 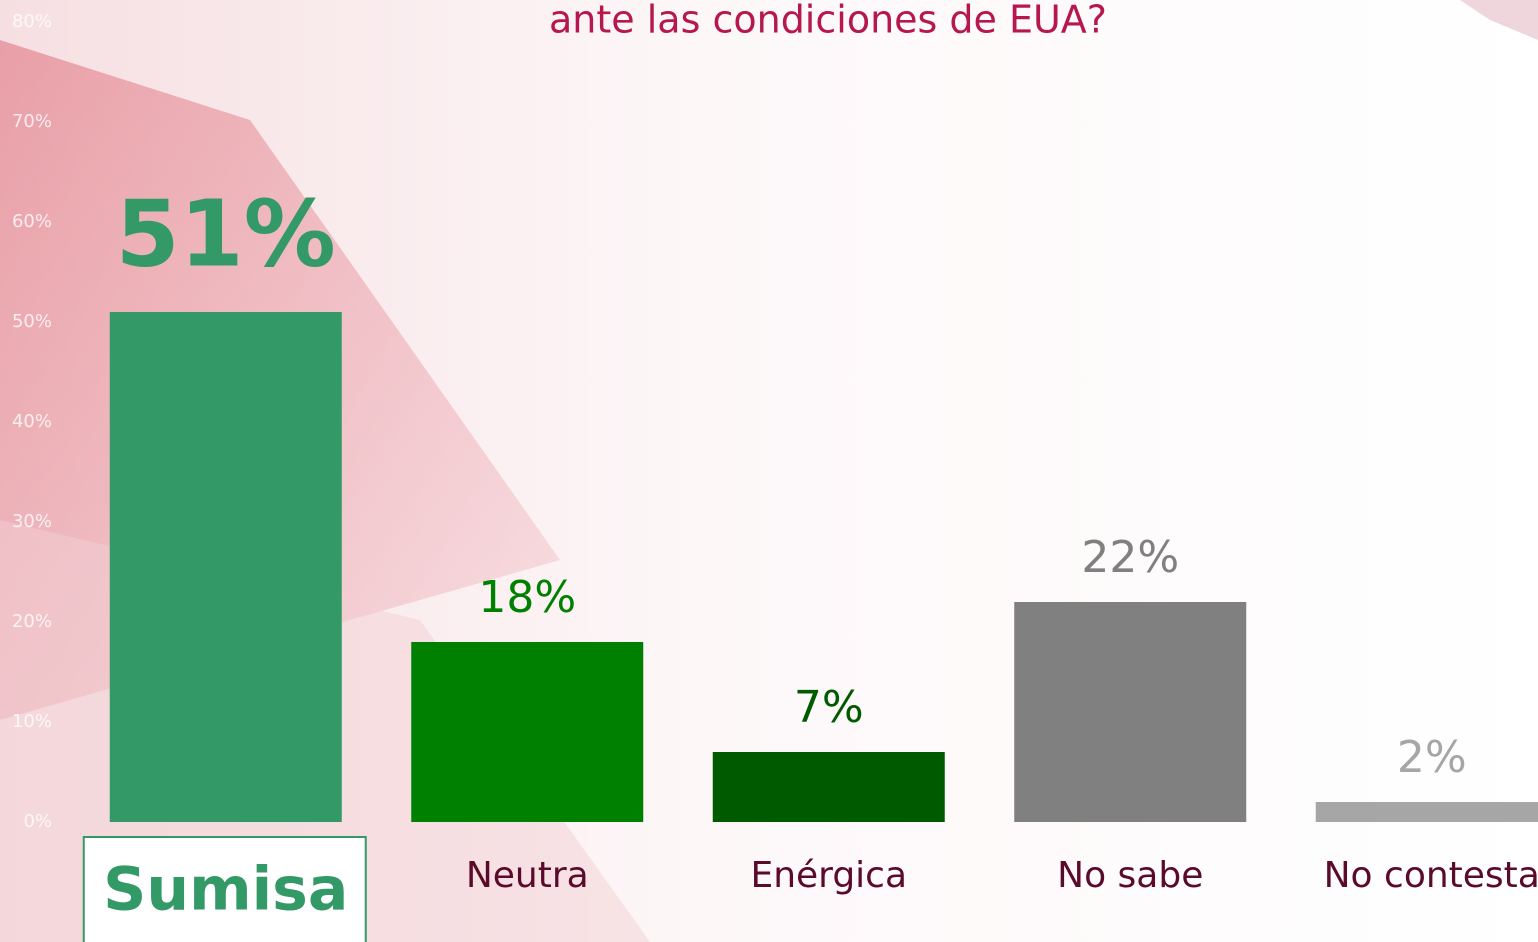 What do you see at coordinates (1130, 557) in the screenshot?
I see `value-label: 22%` at bounding box center [1130, 557].